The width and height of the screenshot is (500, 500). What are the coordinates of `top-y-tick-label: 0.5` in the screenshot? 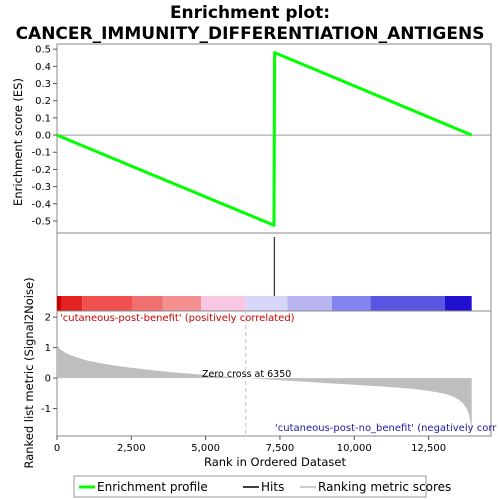 It's located at (43, 50).